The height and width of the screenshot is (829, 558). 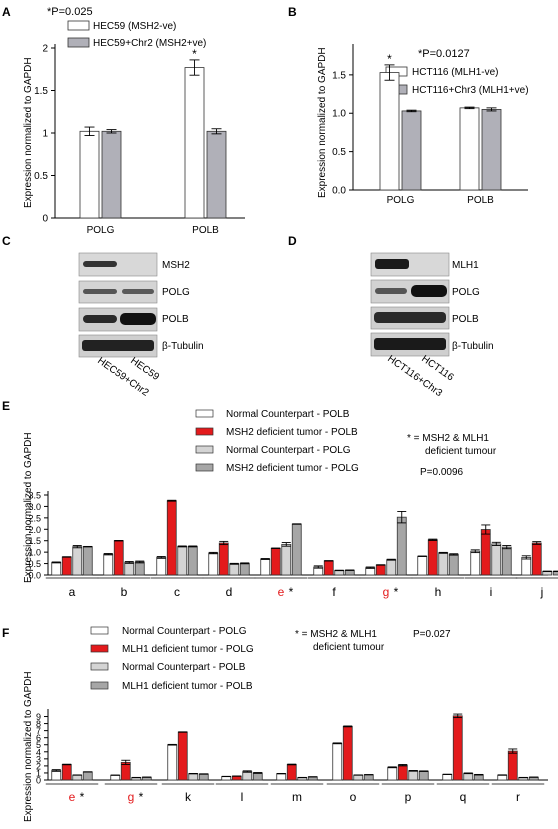 I want to click on panel-c-band-msh2-lane1, so click(x=100, y=264).